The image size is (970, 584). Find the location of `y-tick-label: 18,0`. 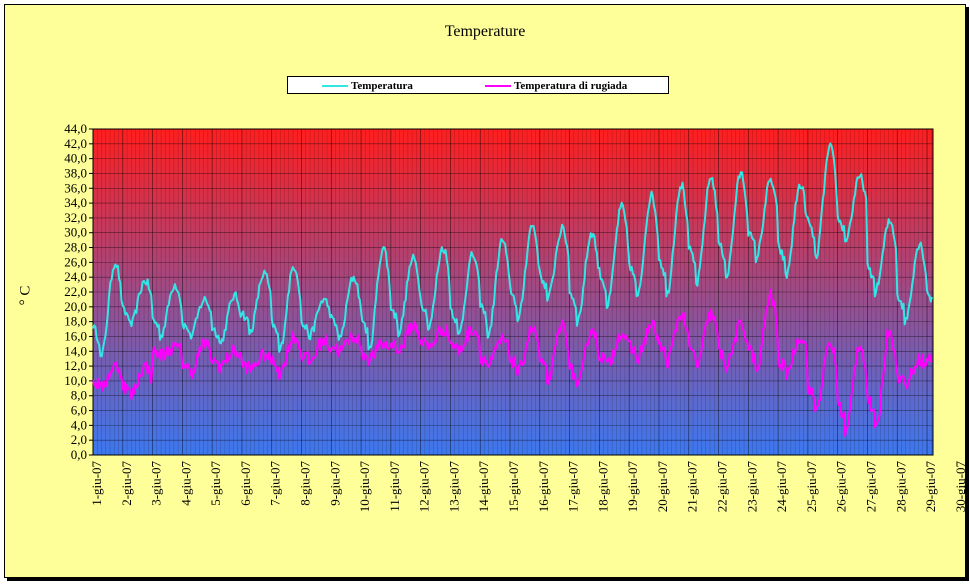

y-tick-label: 18,0 is located at coordinates (75, 321).